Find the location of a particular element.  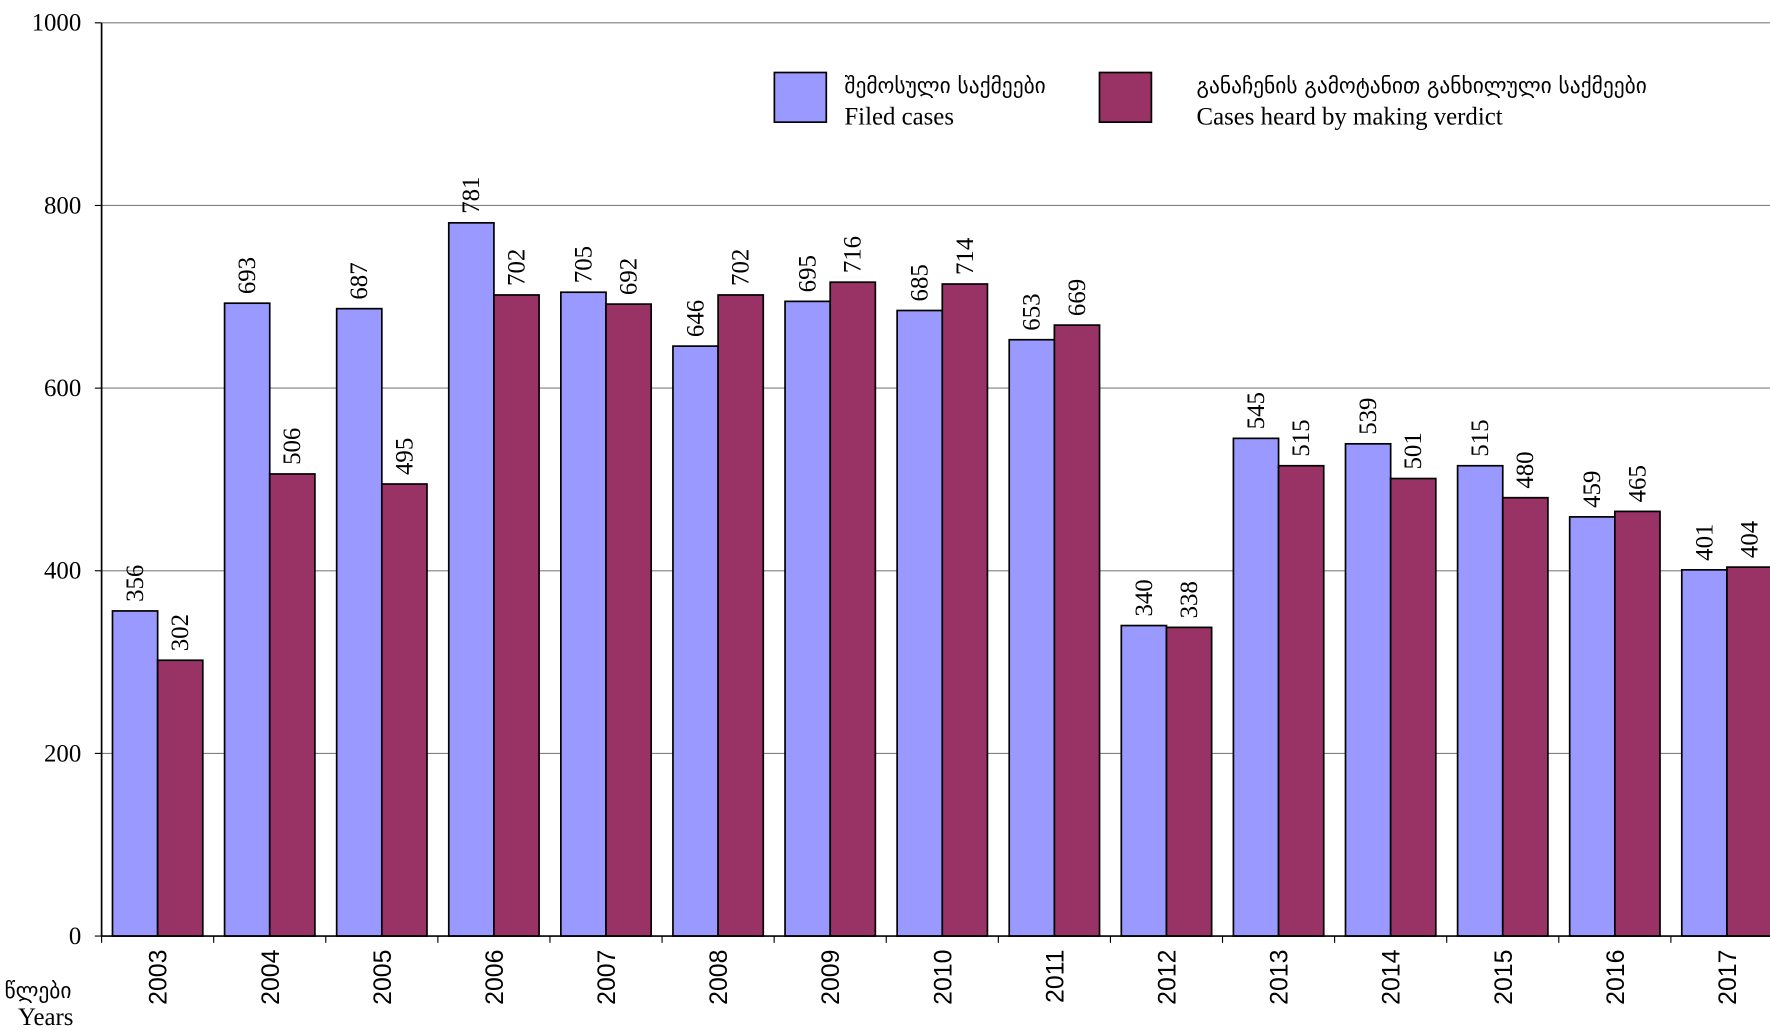

value-label: 495 is located at coordinates (404, 456).